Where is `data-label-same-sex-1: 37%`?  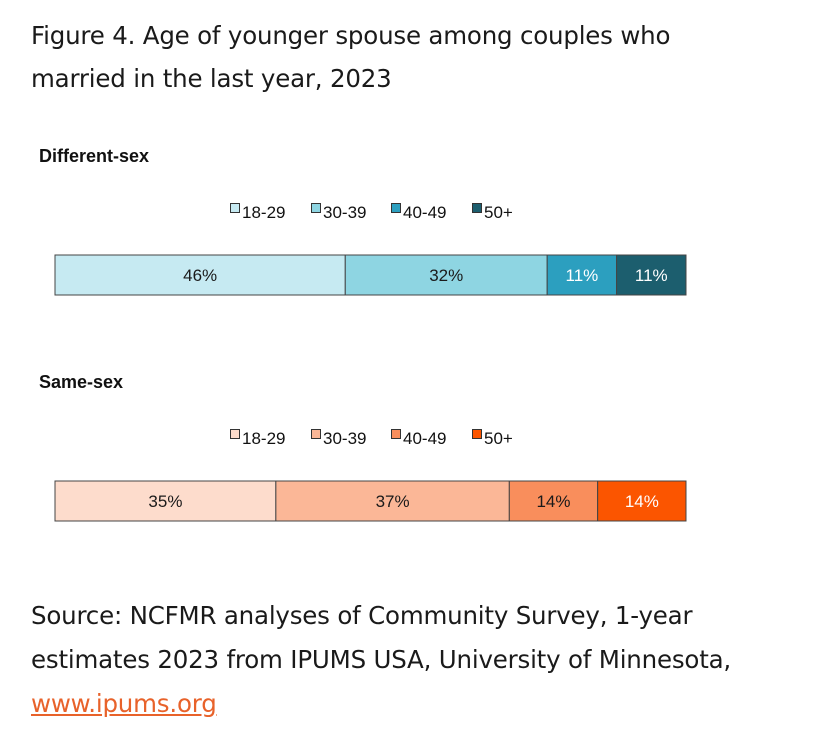 data-label-same-sex-1: 37% is located at coordinates (393, 501).